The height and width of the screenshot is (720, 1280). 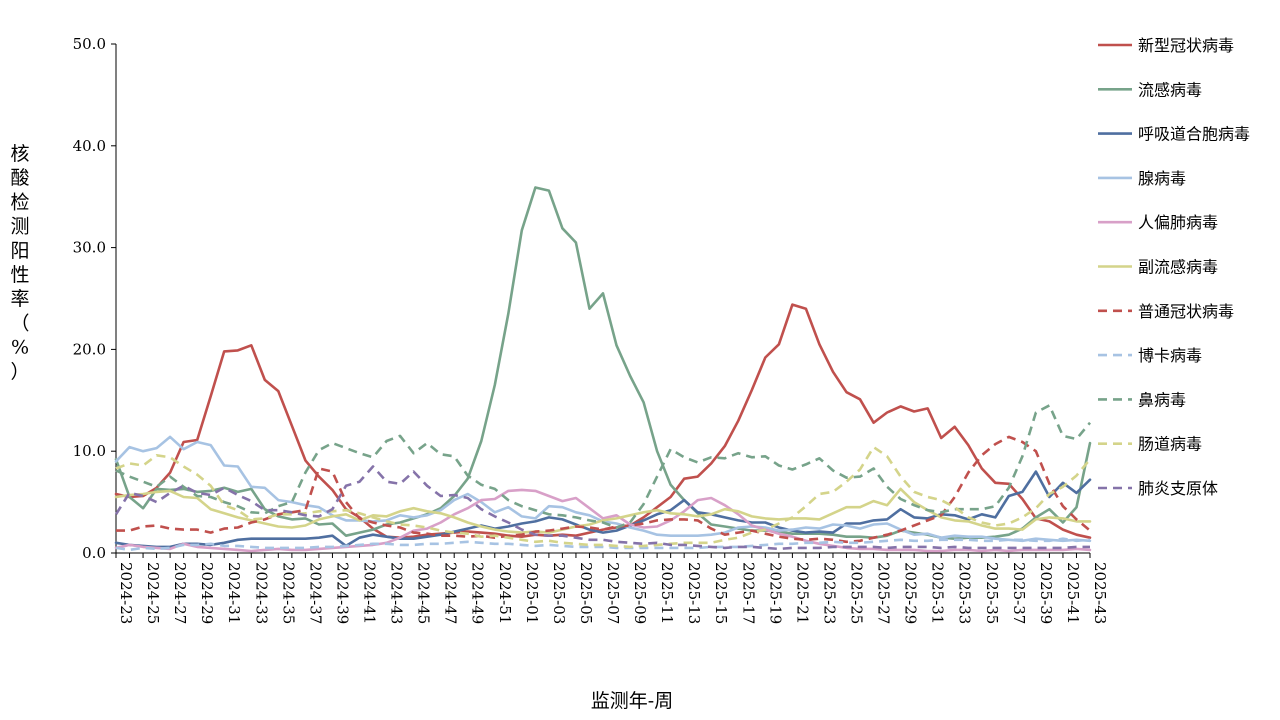 What do you see at coordinates (89, 248) in the screenshot?
I see `y-tick-label: 30.0` at bounding box center [89, 248].